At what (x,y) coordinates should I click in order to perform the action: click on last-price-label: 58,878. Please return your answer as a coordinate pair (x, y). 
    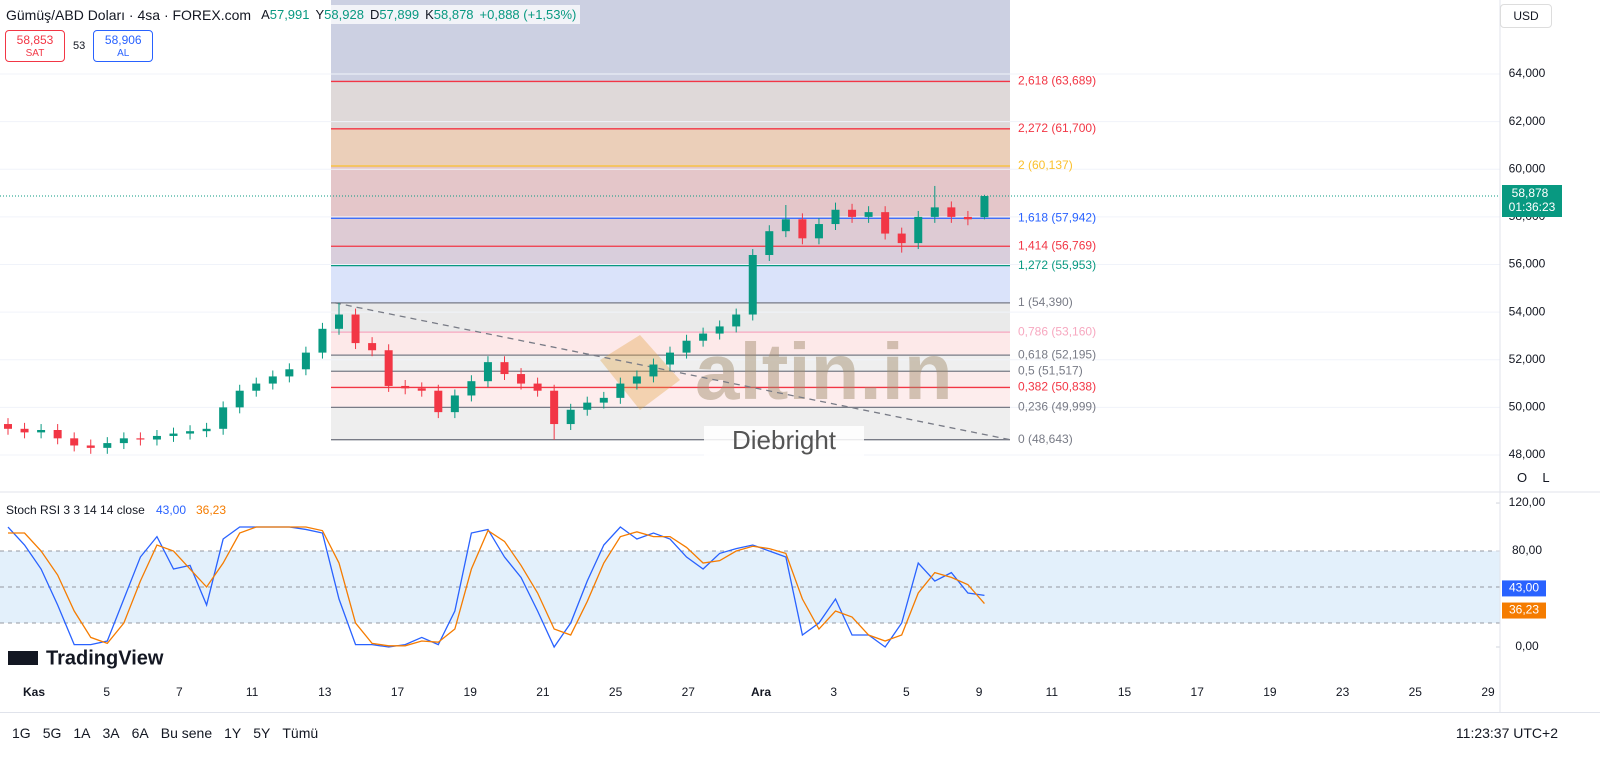
    Looking at the image, I should click on (1530, 193).